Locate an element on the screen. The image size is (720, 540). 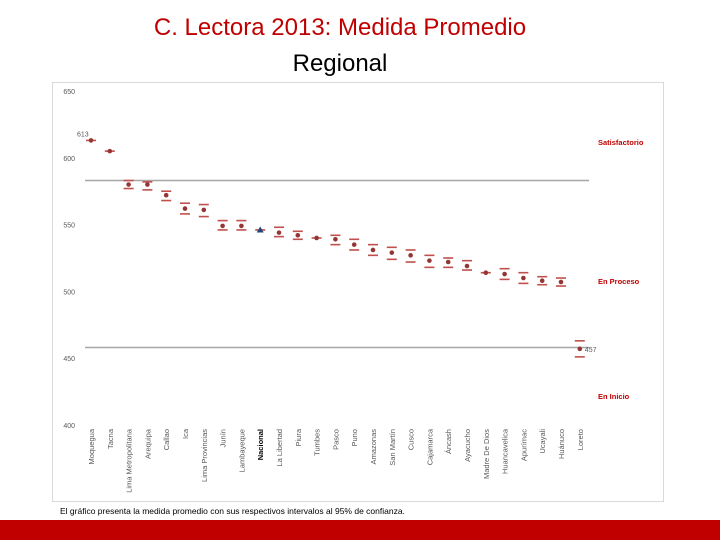
x-tick-label: Moquegua is located at coordinates (91, 446).